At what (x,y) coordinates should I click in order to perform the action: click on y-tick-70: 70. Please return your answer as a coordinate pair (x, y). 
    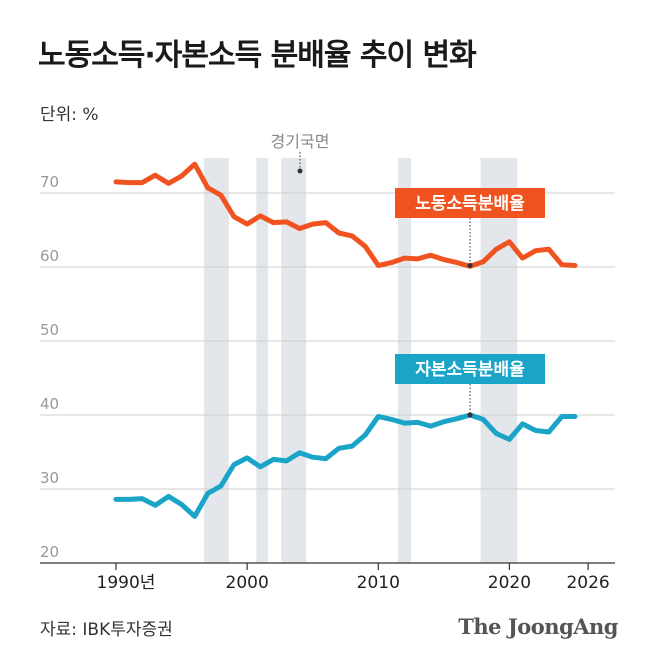
    Looking at the image, I should click on (49, 182).